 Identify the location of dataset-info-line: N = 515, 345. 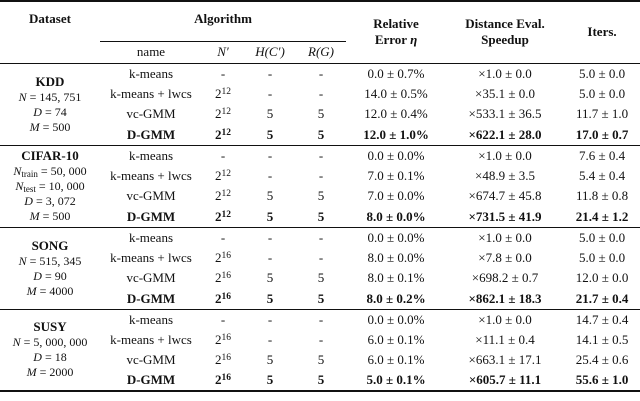
(50, 260).